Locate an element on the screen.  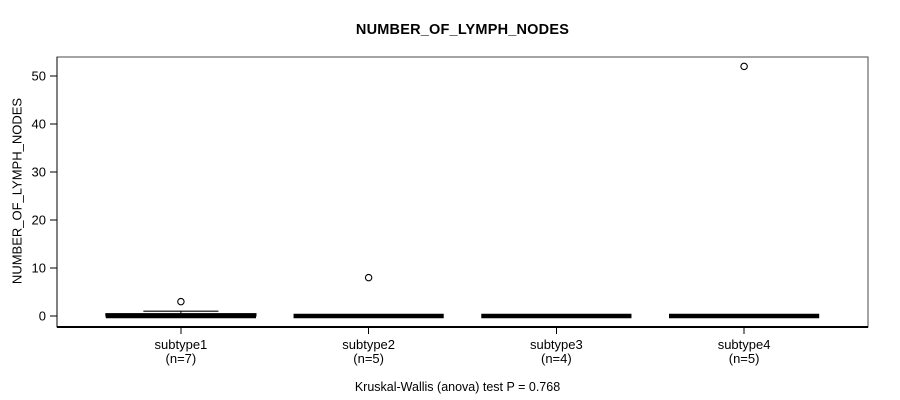
x-tick-label: subtype1 is located at coordinates (181, 344).